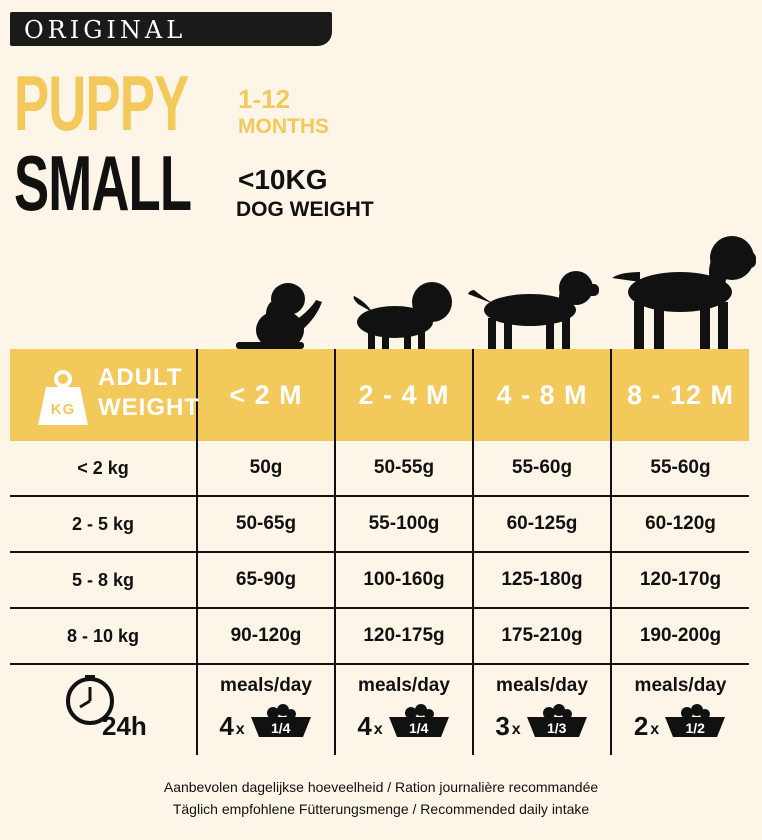 Image resolution: width=762 pixels, height=840 pixels. Describe the element at coordinates (541, 580) in the screenshot. I see `table-cell: 125-180g` at that location.